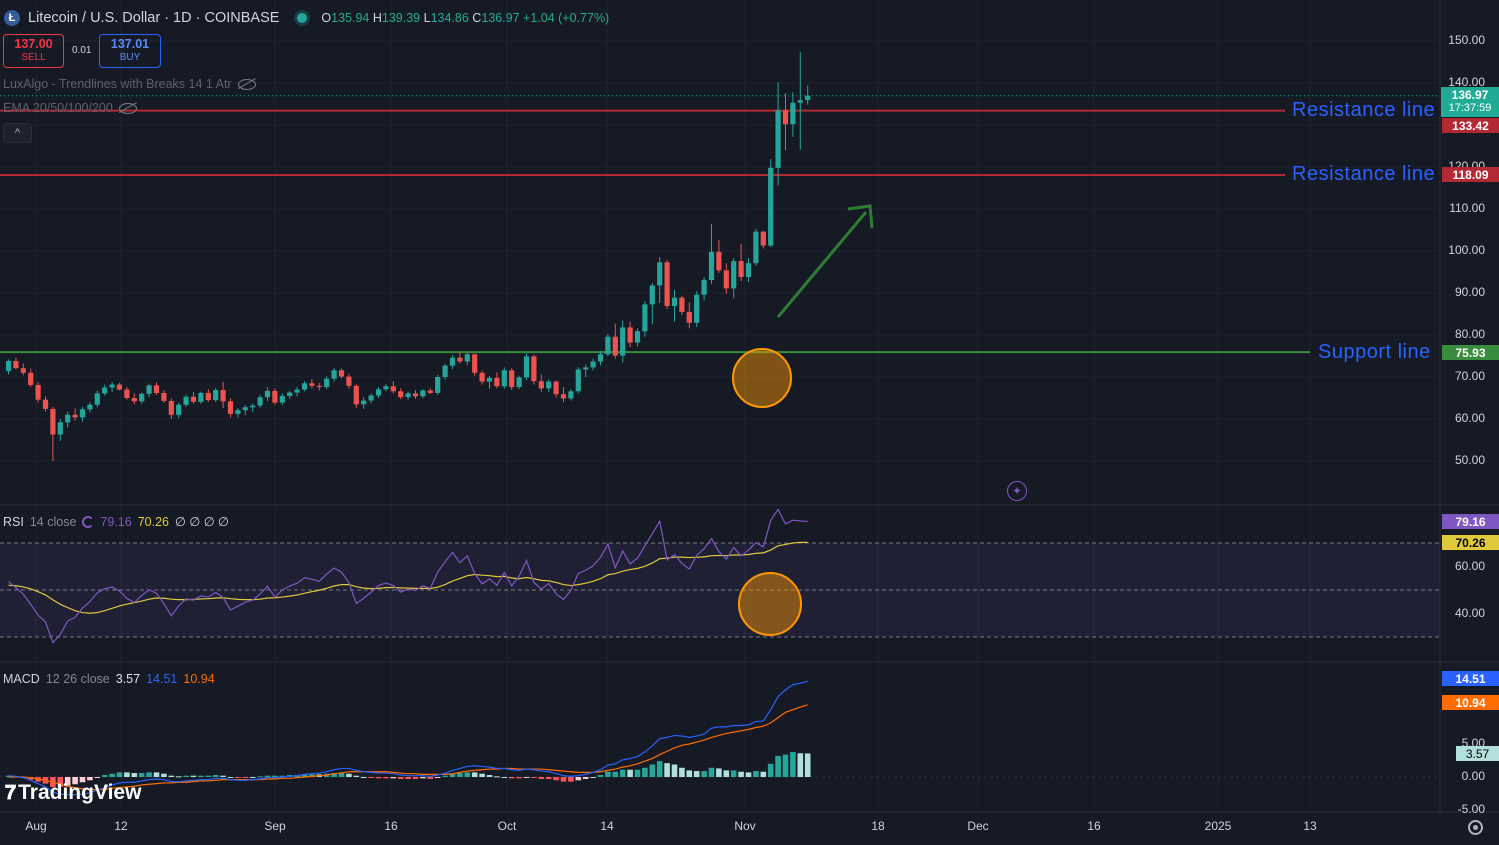 The width and height of the screenshot is (1499, 845). What do you see at coordinates (10, 792) in the screenshot?
I see `tradingview-logo-icon: 𝟕` at bounding box center [10, 792].